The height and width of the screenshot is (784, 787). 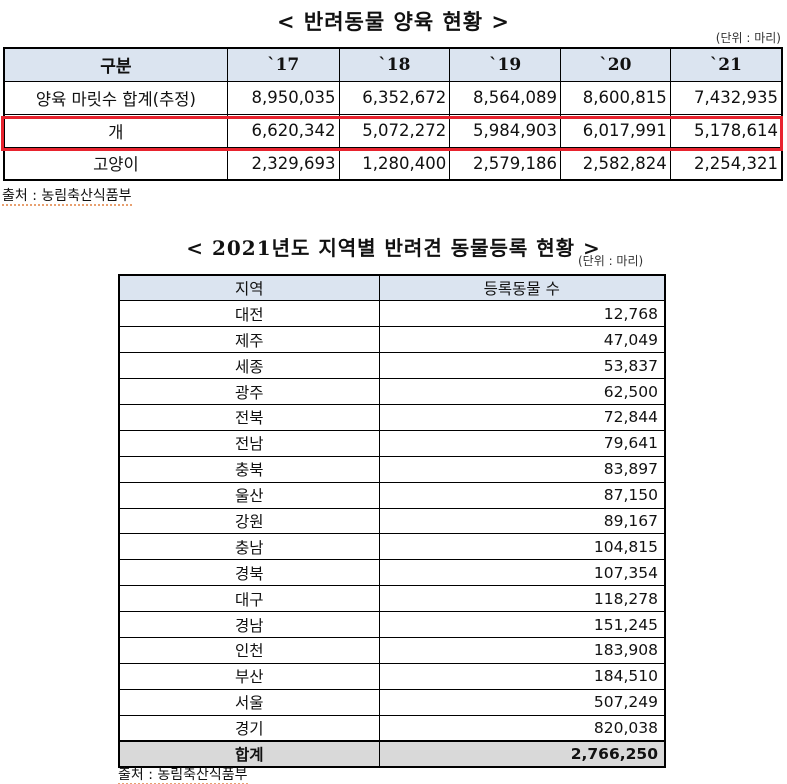 I want to click on registration-count: 104,815, so click(x=522, y=547).